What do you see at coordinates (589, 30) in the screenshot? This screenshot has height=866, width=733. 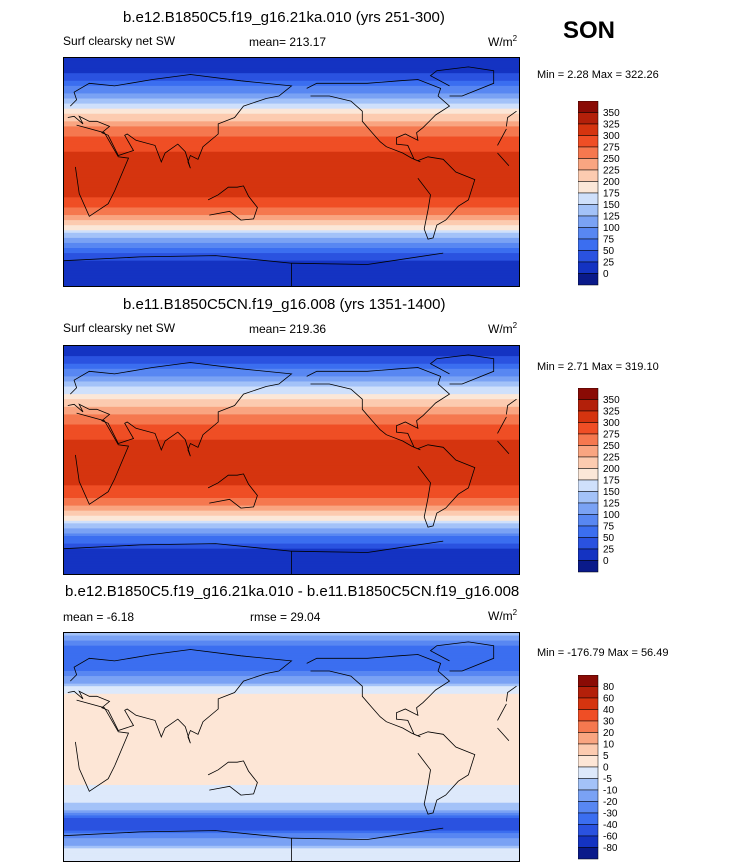 I see `season-label: SON` at bounding box center [589, 30].